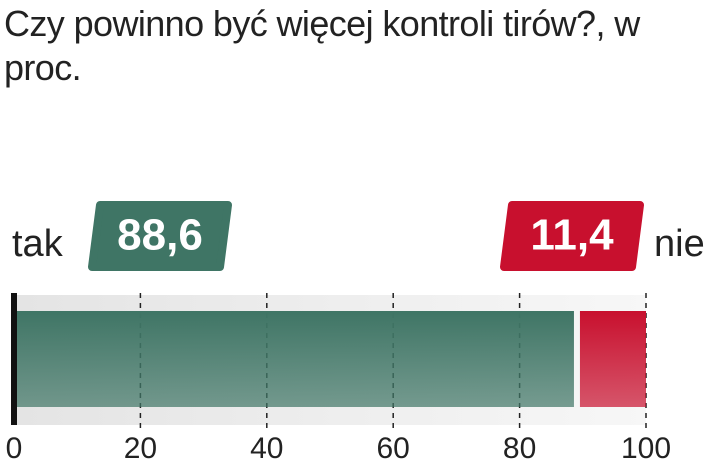 This screenshot has width=720, height=474. Describe the element at coordinates (14, 448) in the screenshot. I see `x-tick-label: 0` at that location.